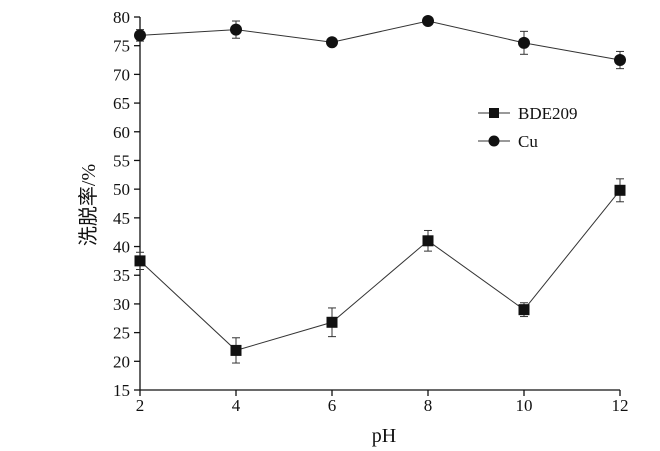  Describe the element at coordinates (121, 390) in the screenshot. I see `y-tick-label: 15` at that location.